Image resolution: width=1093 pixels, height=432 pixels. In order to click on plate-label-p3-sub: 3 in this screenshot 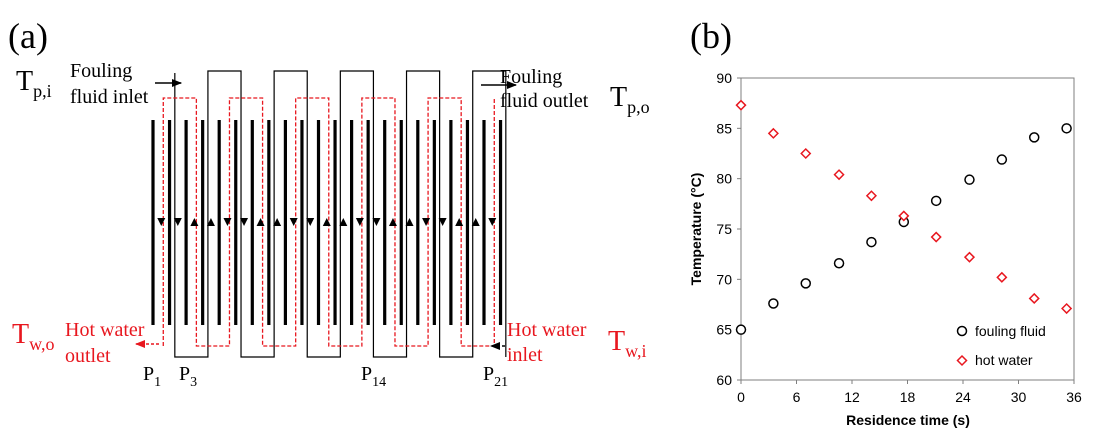, I will do `click(193, 382)`.